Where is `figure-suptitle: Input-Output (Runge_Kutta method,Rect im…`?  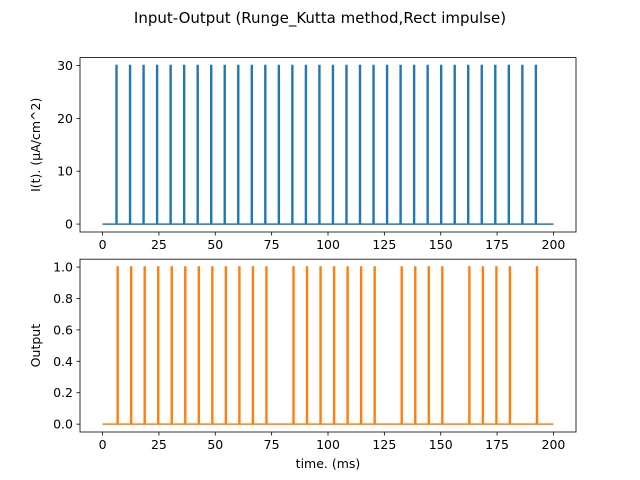 figure-suptitle: Input-Output (Runge_Kutta method,Rect im… is located at coordinates (320, 18).